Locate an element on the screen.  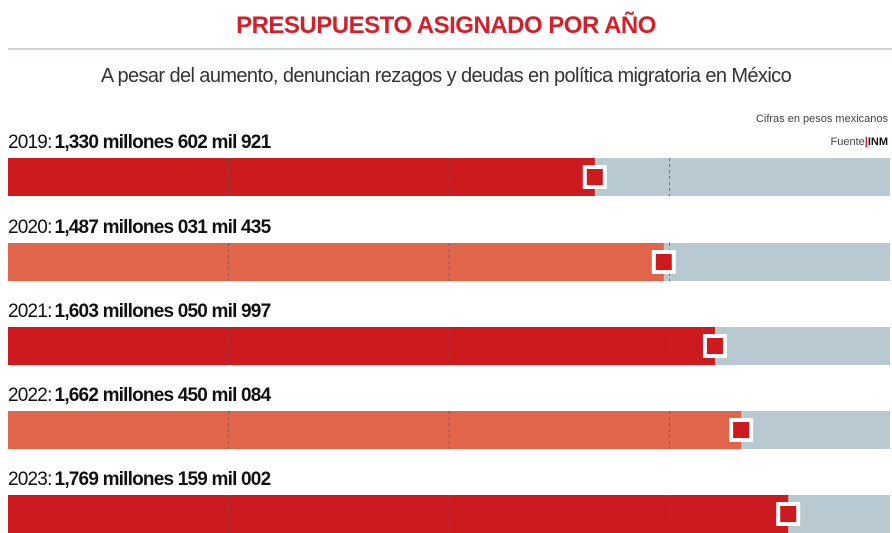
row-label: 2020: 1,487 millones 031 mil 435 is located at coordinates (140, 227).